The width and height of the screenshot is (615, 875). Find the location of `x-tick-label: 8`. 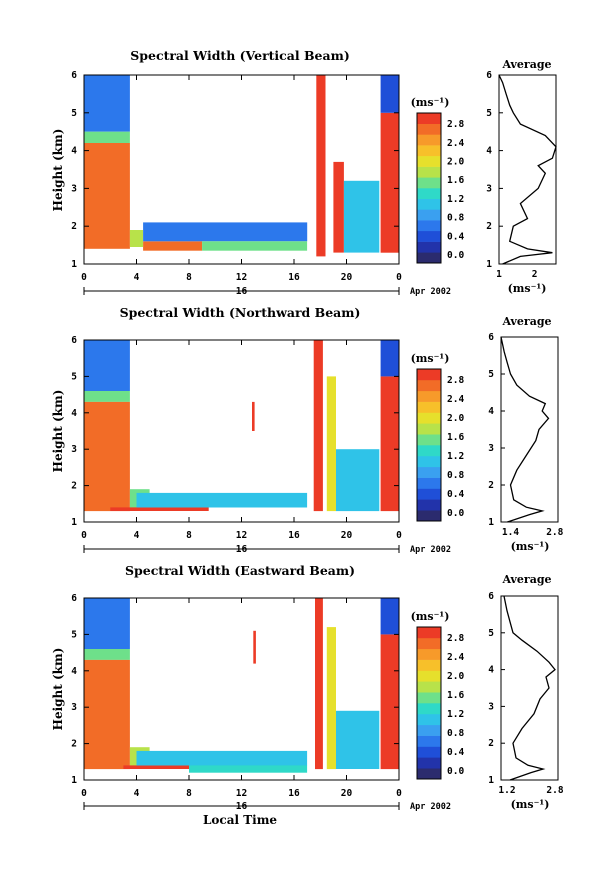

x-tick-label: 8 is located at coordinates (189, 793).